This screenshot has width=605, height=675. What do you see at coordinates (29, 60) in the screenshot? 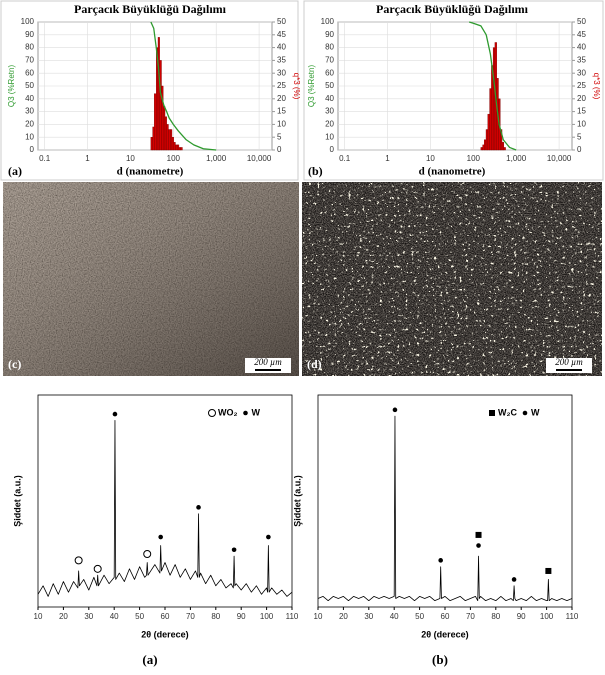
I see `y-tick-label: 70` at bounding box center [29, 60].